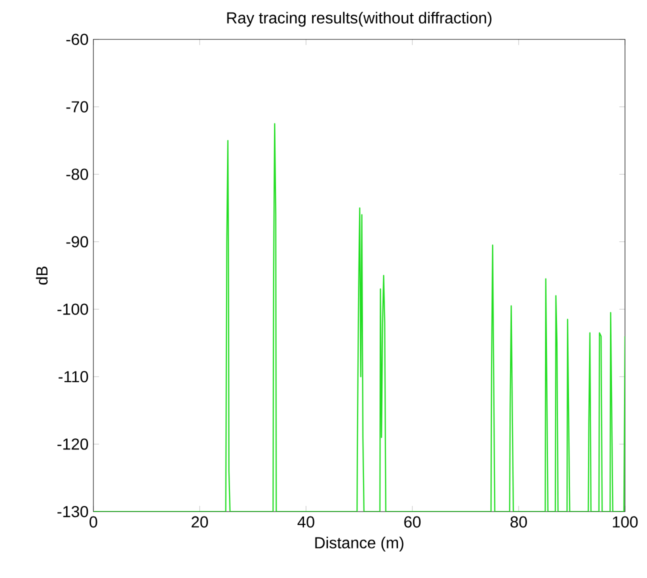  Describe the element at coordinates (359, 19) in the screenshot. I see `chart-title: Ray tracing results(without diffraction)` at that location.